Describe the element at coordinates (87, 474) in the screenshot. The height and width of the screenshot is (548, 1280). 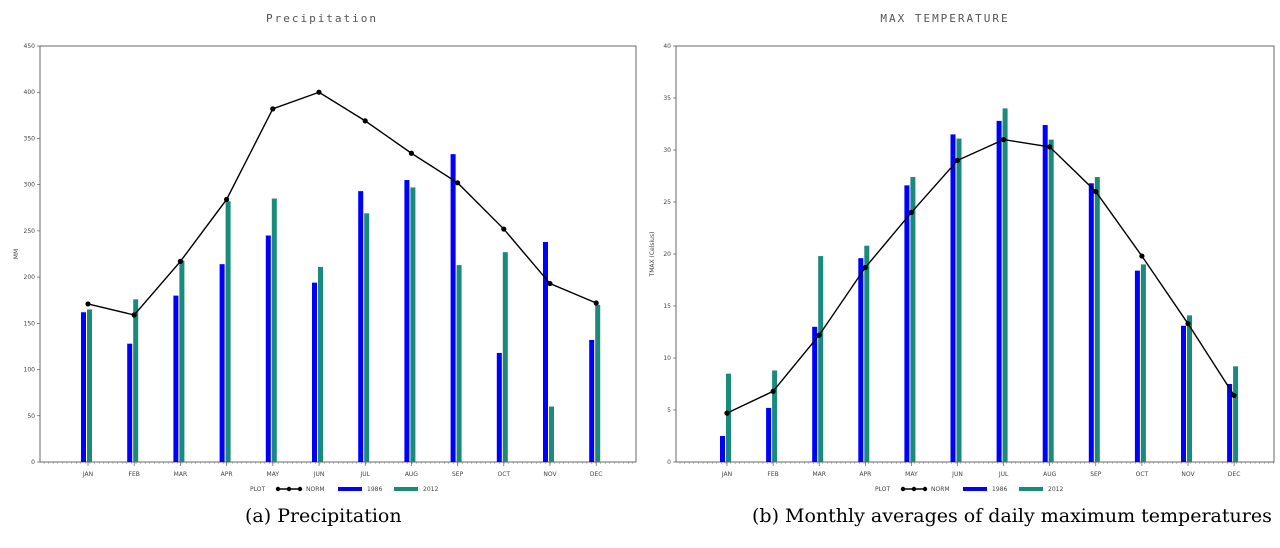
I see `x-tick-label: JAN` at that location.